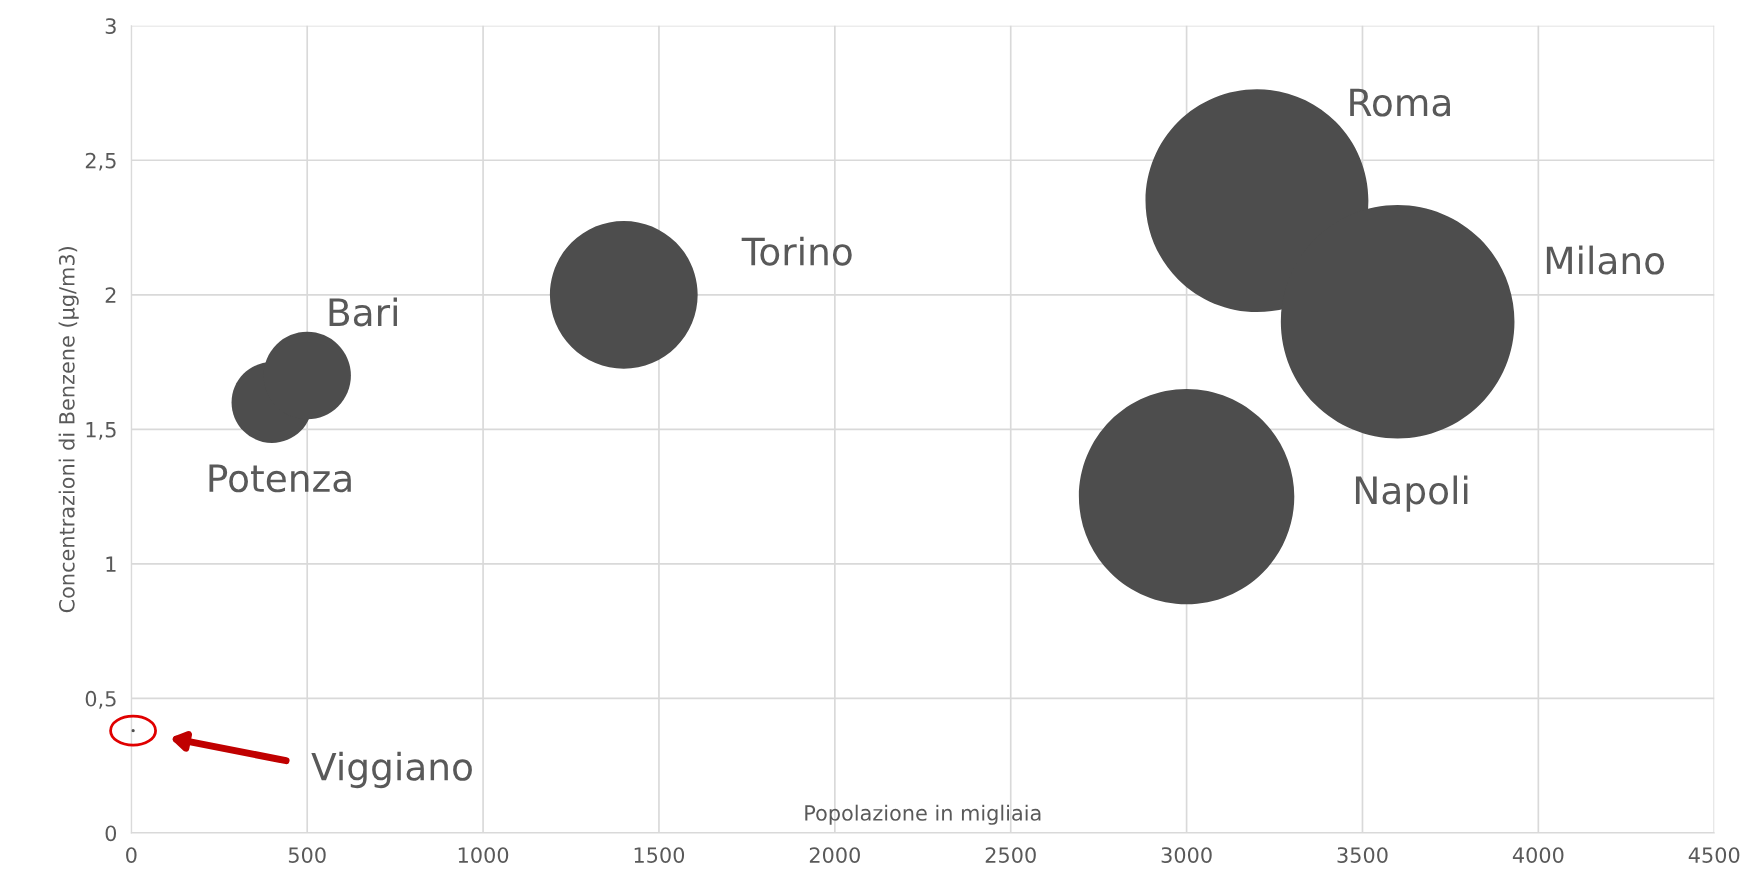 Image resolution: width=1751 pixels, height=888 pixels. Describe the element at coordinates (363, 312) in the screenshot. I see `data-label: Bari` at that location.